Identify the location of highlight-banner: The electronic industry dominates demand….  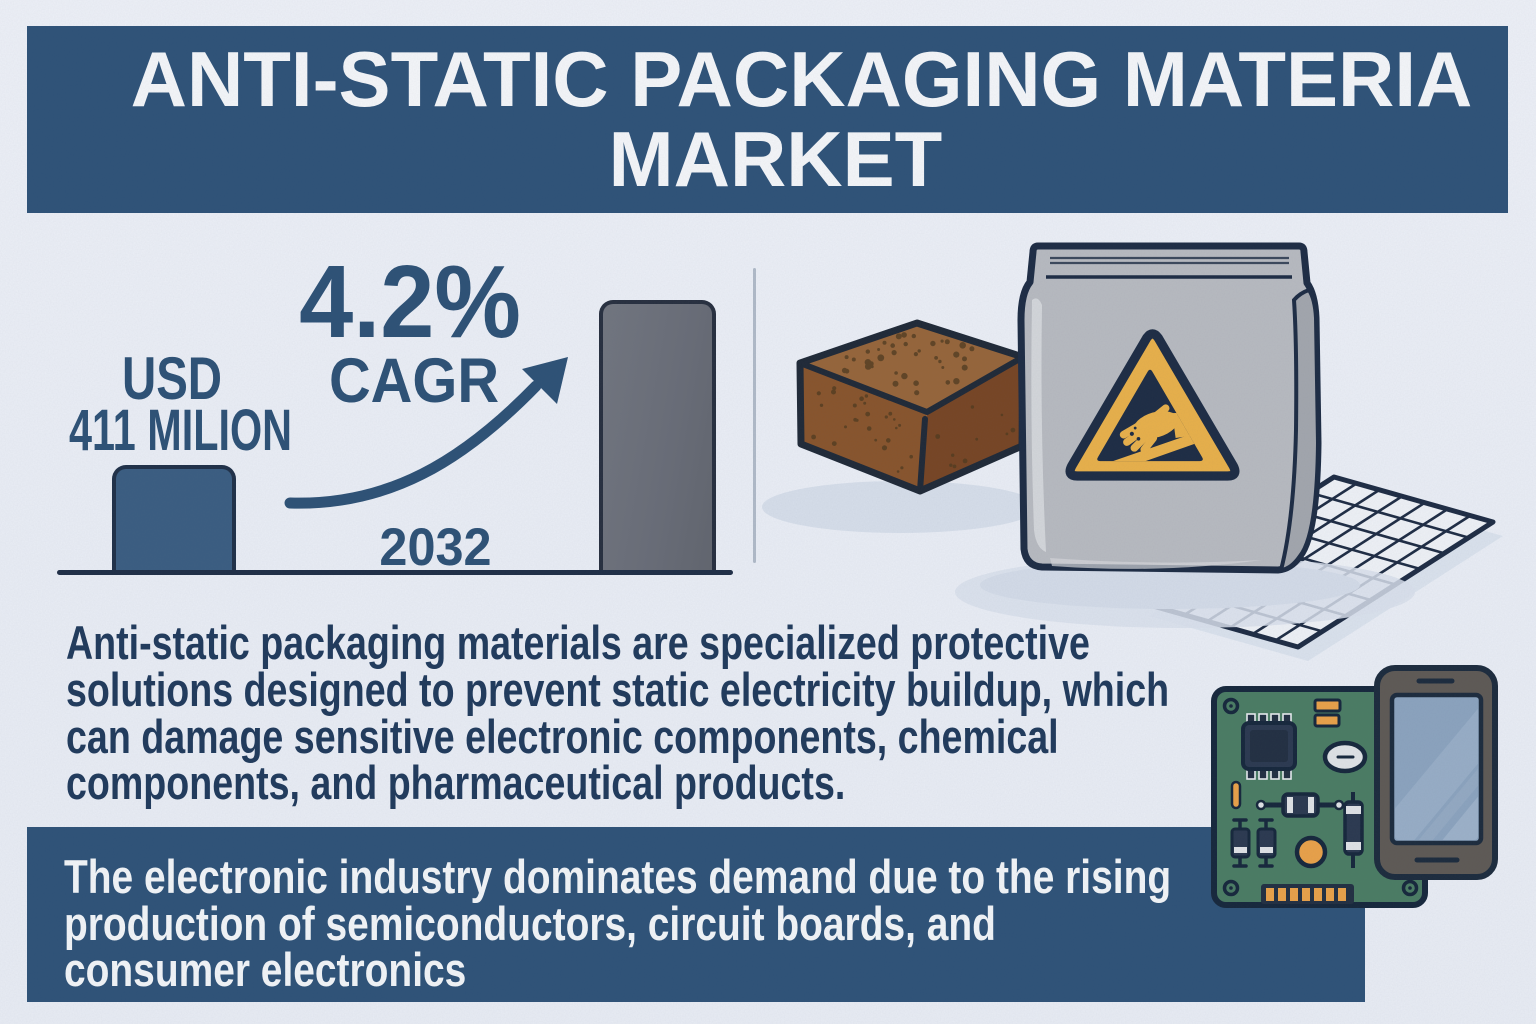
(696, 914).